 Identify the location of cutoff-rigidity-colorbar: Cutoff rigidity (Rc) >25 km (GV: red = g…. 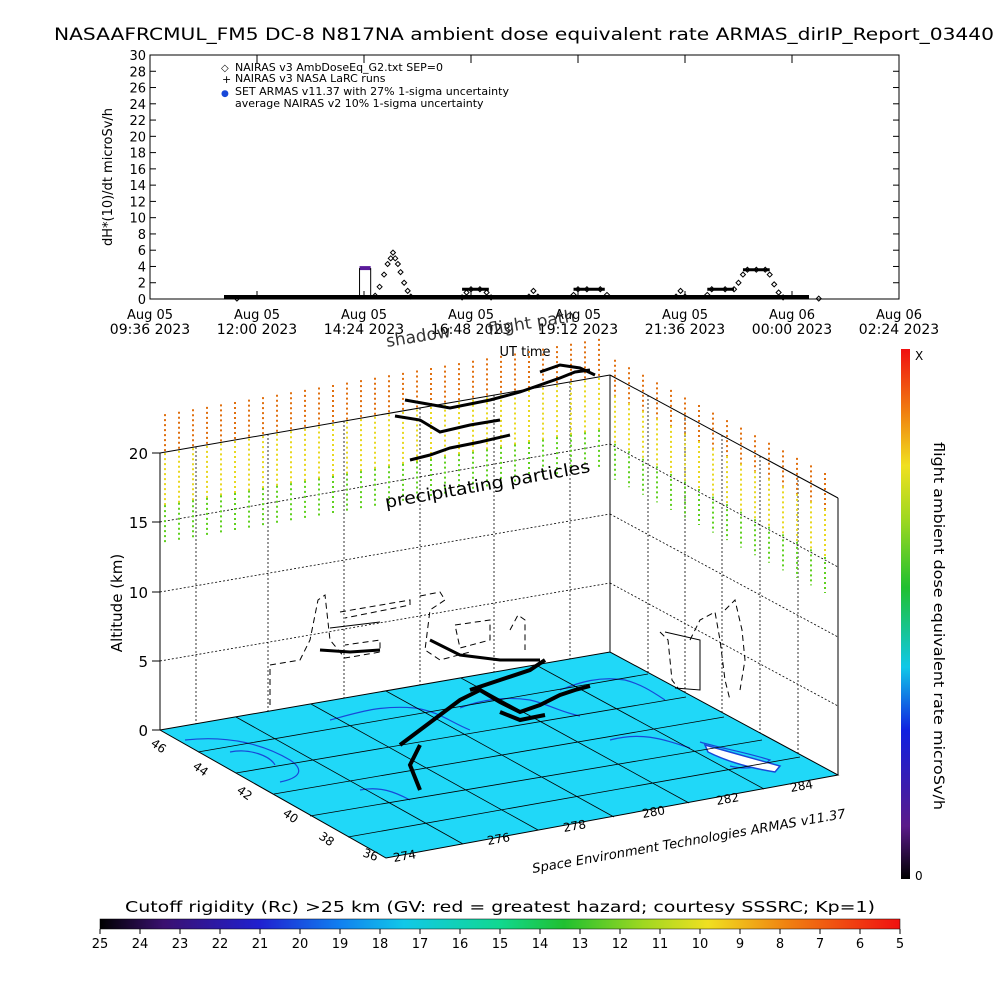
(498, 925).